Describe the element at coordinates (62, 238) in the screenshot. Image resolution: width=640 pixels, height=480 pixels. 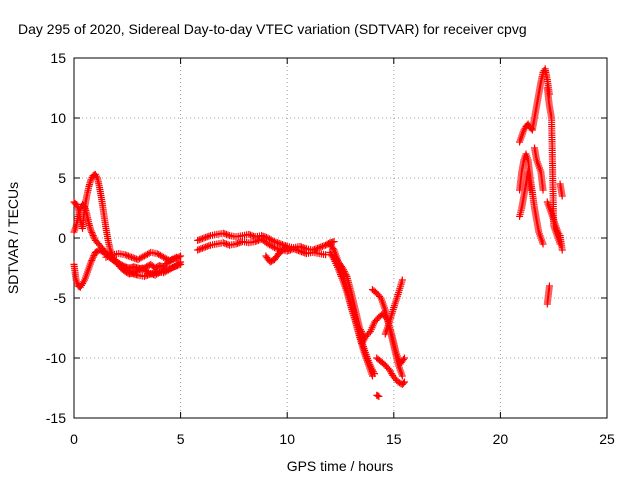
I see `y-tick-label: 0` at that location.